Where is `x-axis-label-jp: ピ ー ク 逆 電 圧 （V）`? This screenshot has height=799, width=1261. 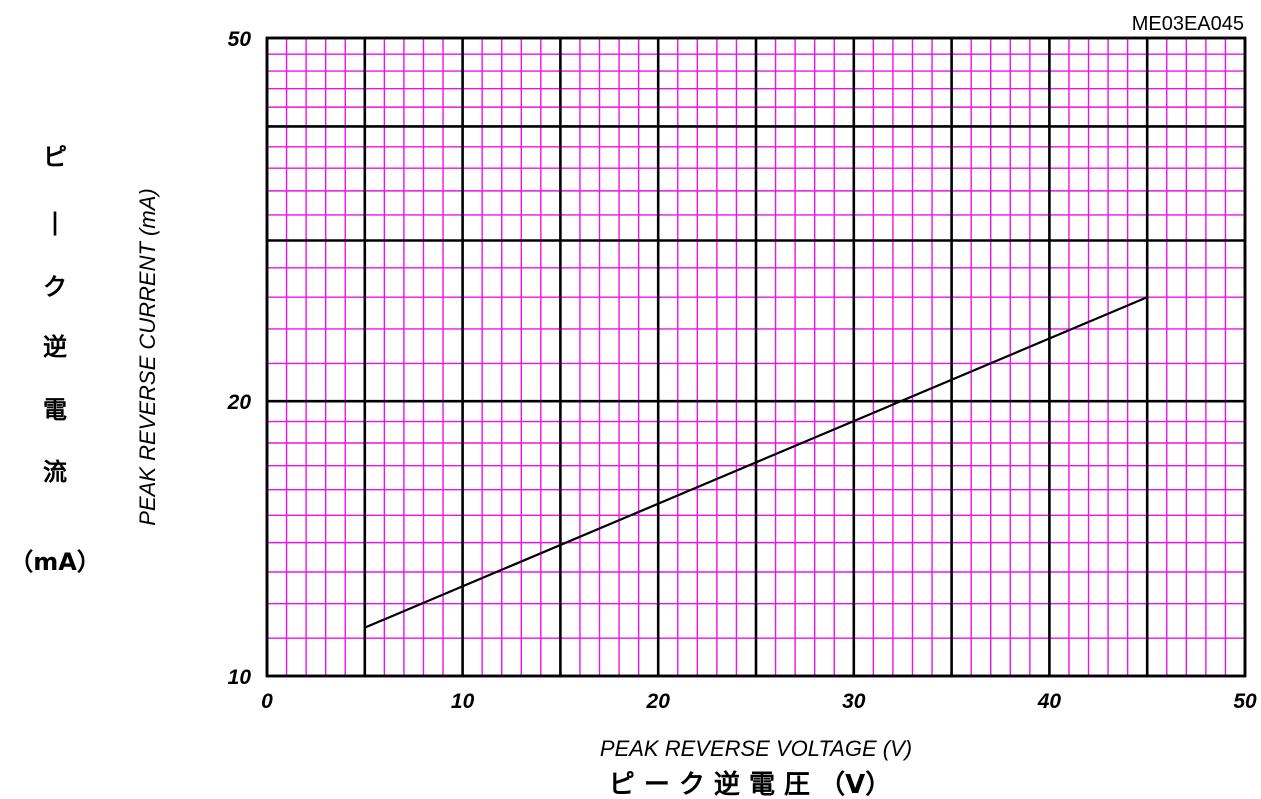 x-axis-label-jp: ピ ー ク 逆 電 圧 （V） is located at coordinates (750, 784).